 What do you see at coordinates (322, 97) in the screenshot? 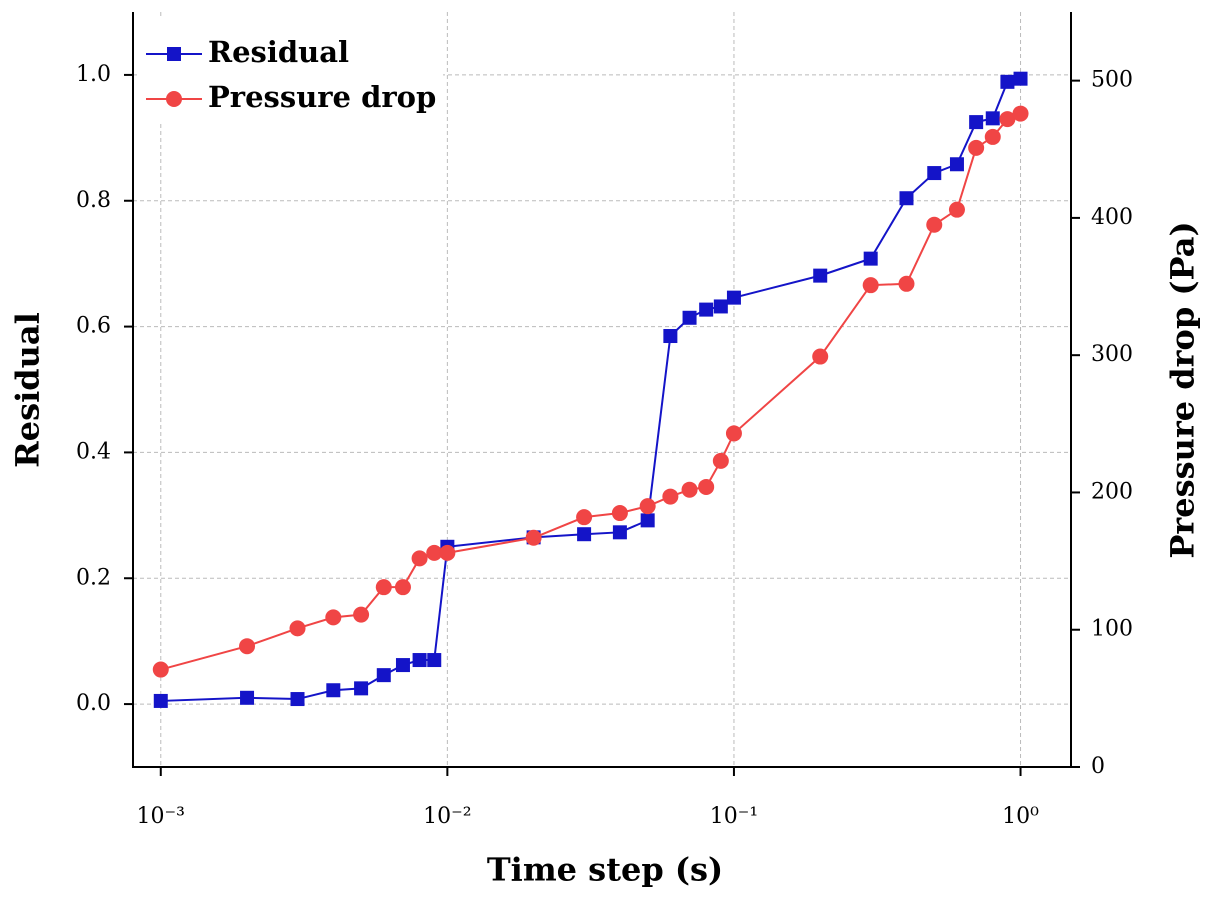
I see `legend-label: Pressure drop` at bounding box center [322, 97].